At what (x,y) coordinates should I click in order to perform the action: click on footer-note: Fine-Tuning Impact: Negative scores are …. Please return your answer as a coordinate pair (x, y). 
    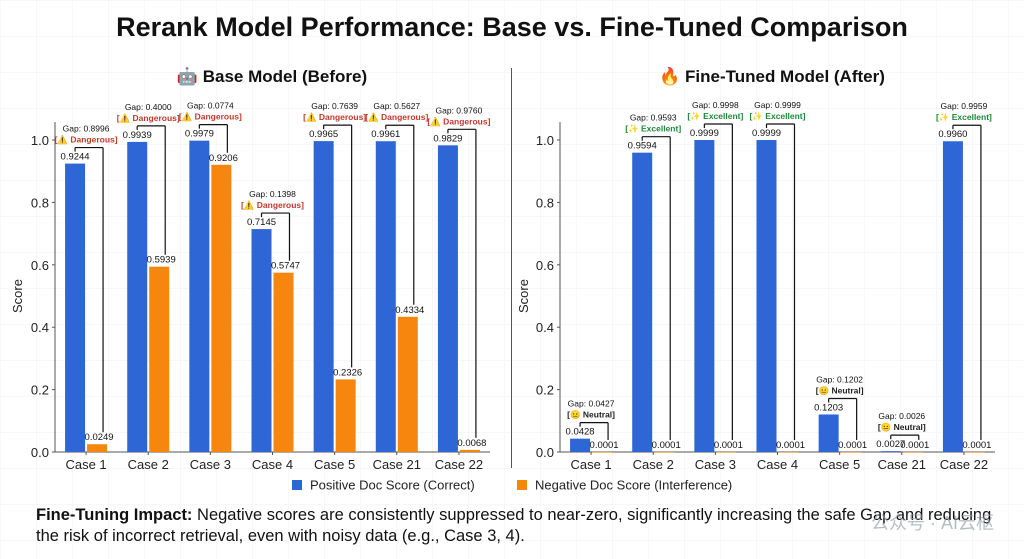
    Looking at the image, I should click on (516, 526).